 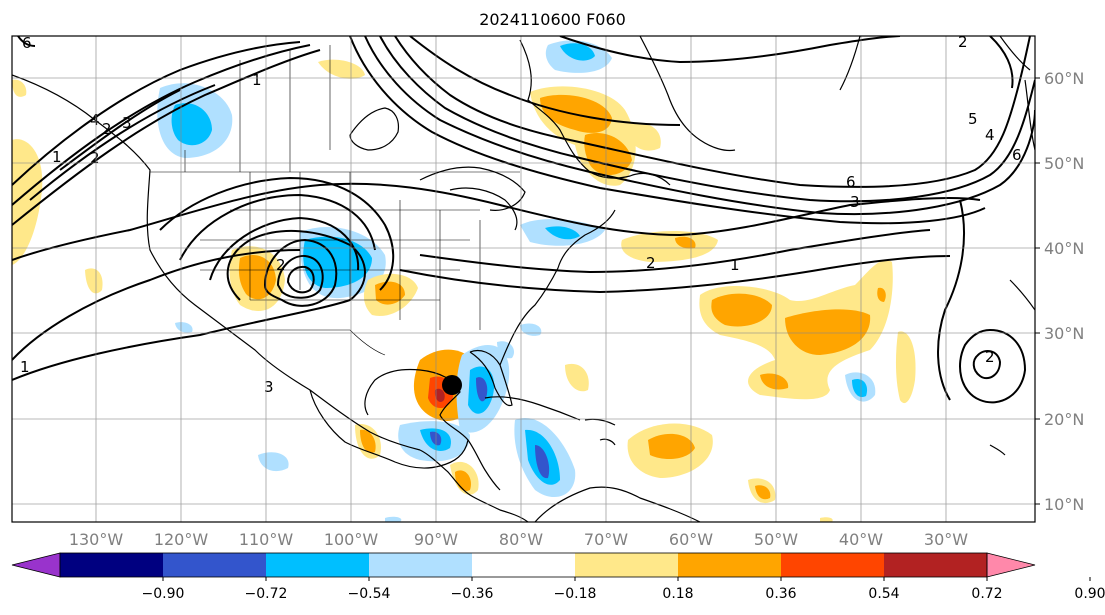 I want to click on colorbar-label: 0.90, so click(x=1089, y=594).